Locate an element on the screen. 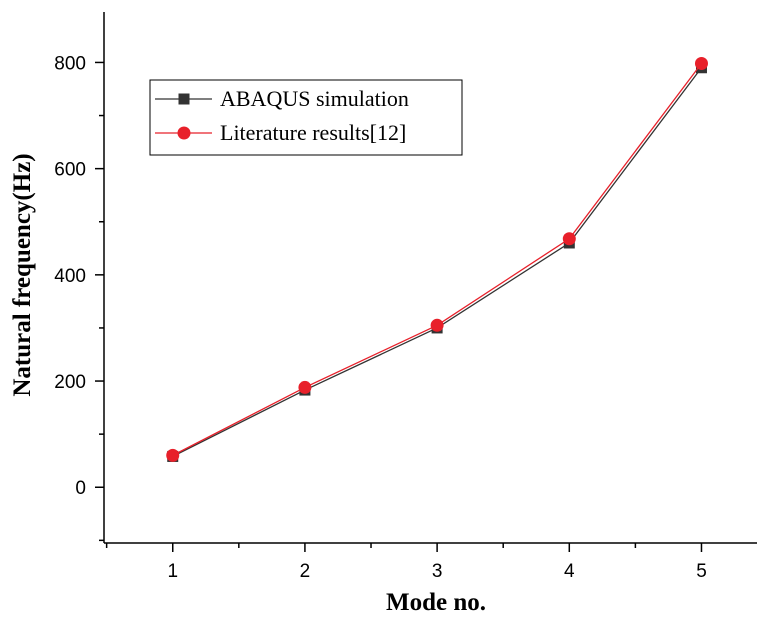  x-tick-label: 1 is located at coordinates (172, 571).